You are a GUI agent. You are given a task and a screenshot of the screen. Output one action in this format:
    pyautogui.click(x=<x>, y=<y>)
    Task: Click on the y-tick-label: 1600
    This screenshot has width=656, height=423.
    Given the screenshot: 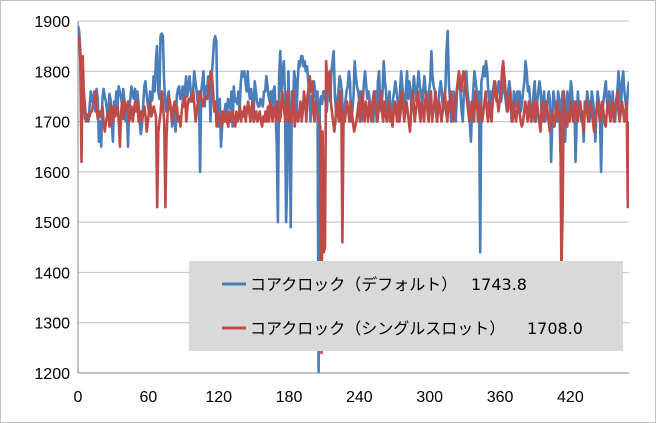 What is the action you would take?
    pyautogui.click(x=52, y=173)
    